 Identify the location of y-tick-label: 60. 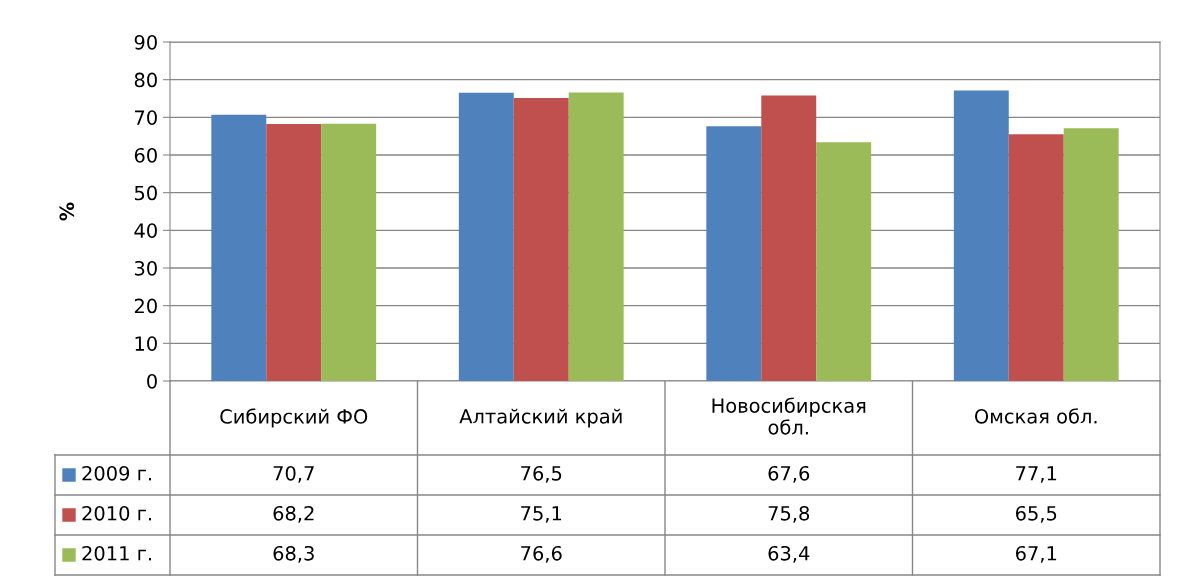
(145, 155).